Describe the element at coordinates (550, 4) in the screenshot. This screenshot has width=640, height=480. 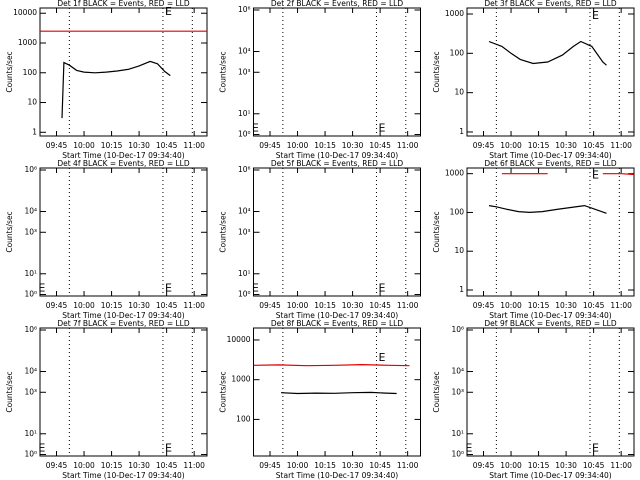
I see `chart-title: Det 3f BLACK = Events, RED = LLD` at that location.